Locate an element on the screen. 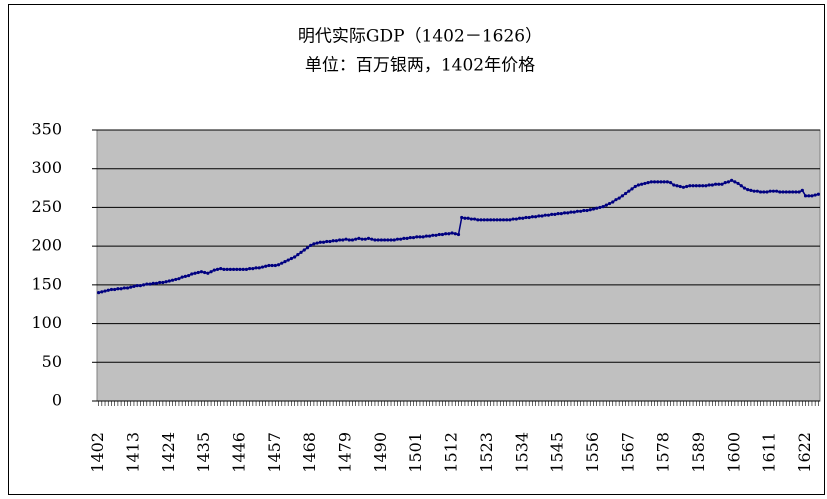 This screenshot has height=499, width=827. chart-title: 明代实际GDP（1402－1626） is located at coordinates (420, 37).